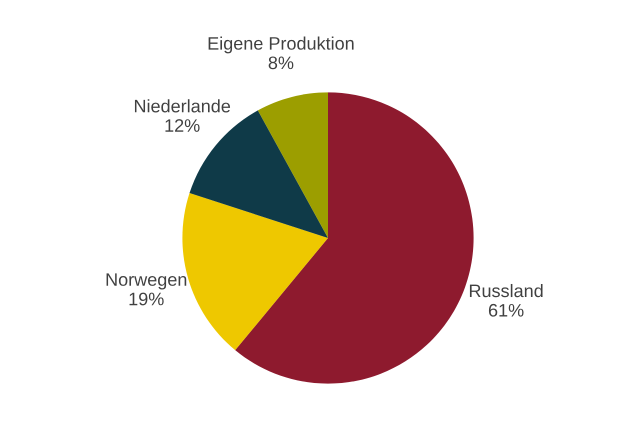 The image size is (628, 423). I want to click on slice-label: Niederlande, so click(182, 105).